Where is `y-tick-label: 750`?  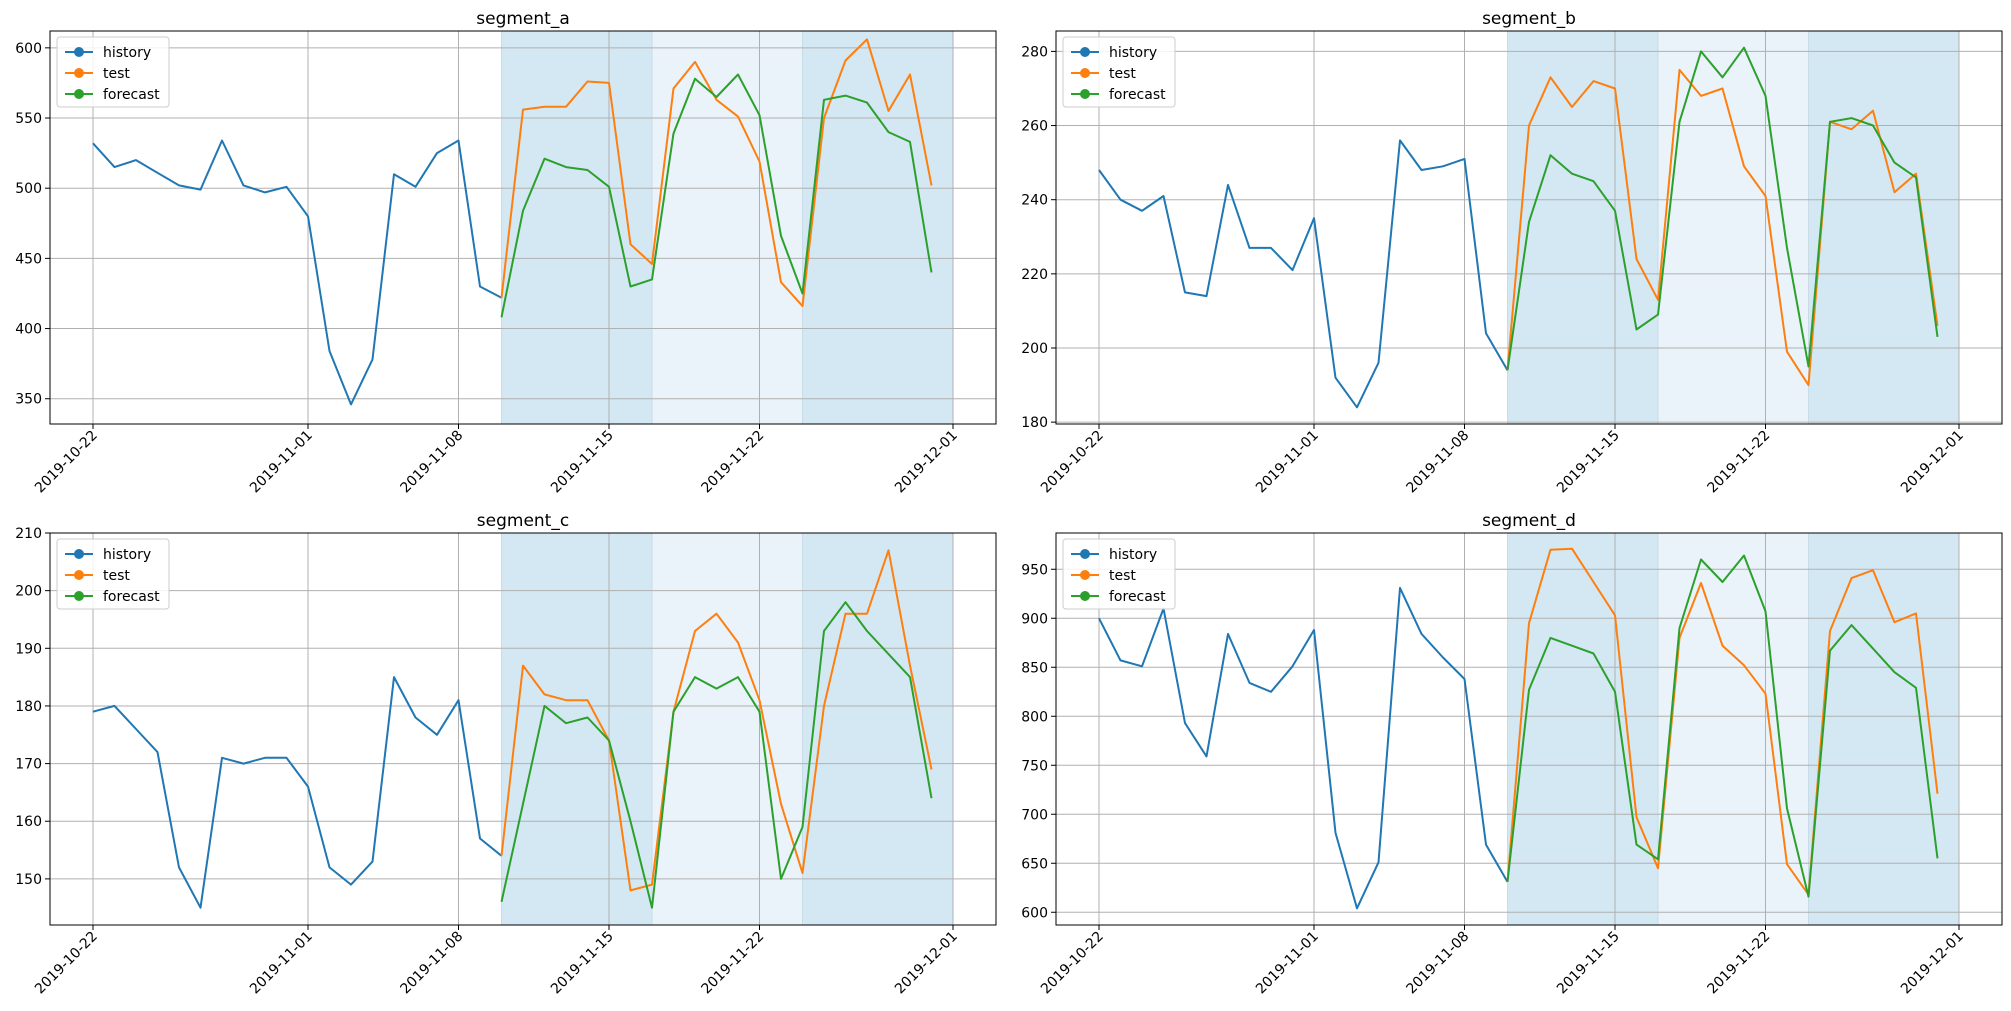
y-tick-label: 750 is located at coordinates (1034, 766).